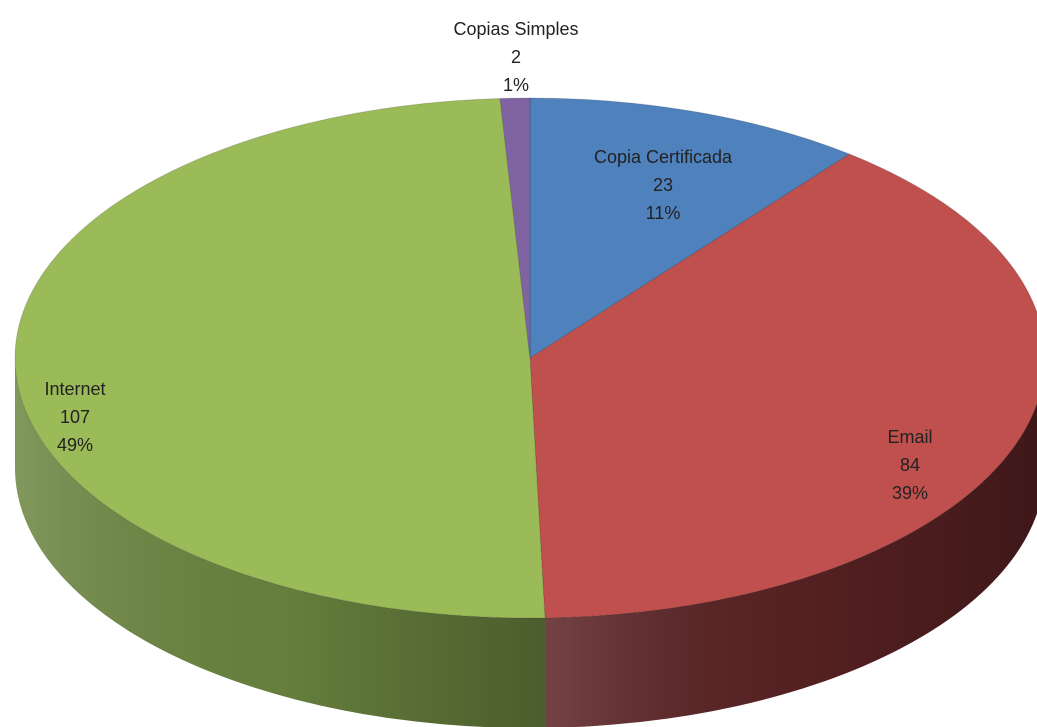 The width and height of the screenshot is (1037, 727). Describe the element at coordinates (663, 213) in the screenshot. I see `data-label-percent: 11%` at that location.